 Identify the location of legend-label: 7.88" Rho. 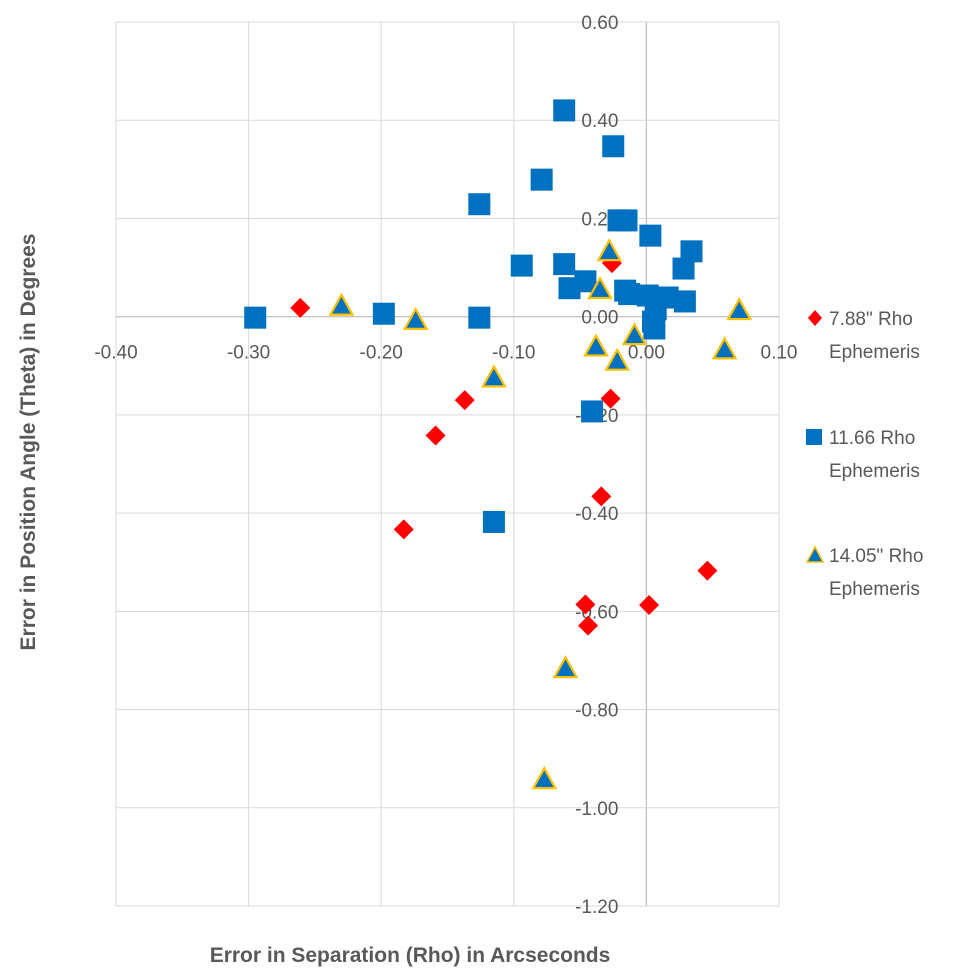
(871, 319).